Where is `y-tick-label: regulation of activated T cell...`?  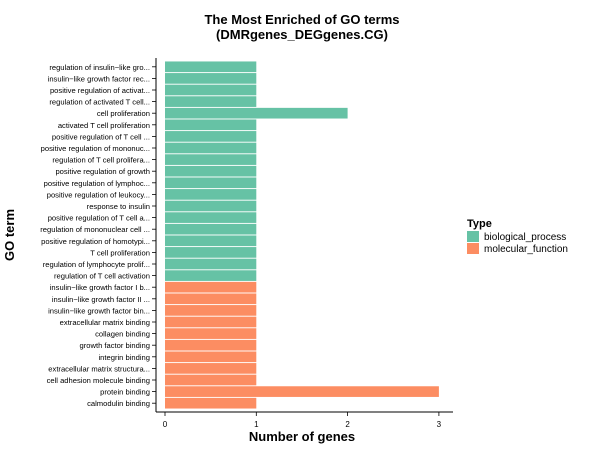 y-tick-label: regulation of activated T cell... is located at coordinates (99, 102).